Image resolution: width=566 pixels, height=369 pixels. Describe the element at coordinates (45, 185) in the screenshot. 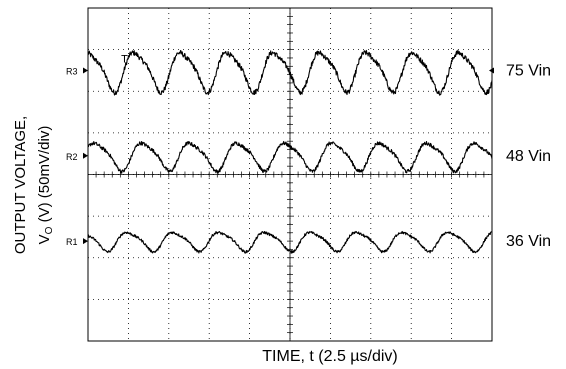

I see `y-axis-label-line2: VO (V) (50mV/div)` at that location.